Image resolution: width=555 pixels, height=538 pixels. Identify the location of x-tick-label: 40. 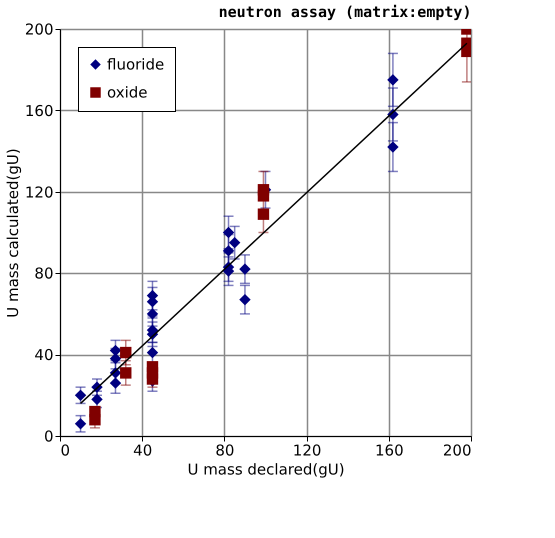
(142, 451).